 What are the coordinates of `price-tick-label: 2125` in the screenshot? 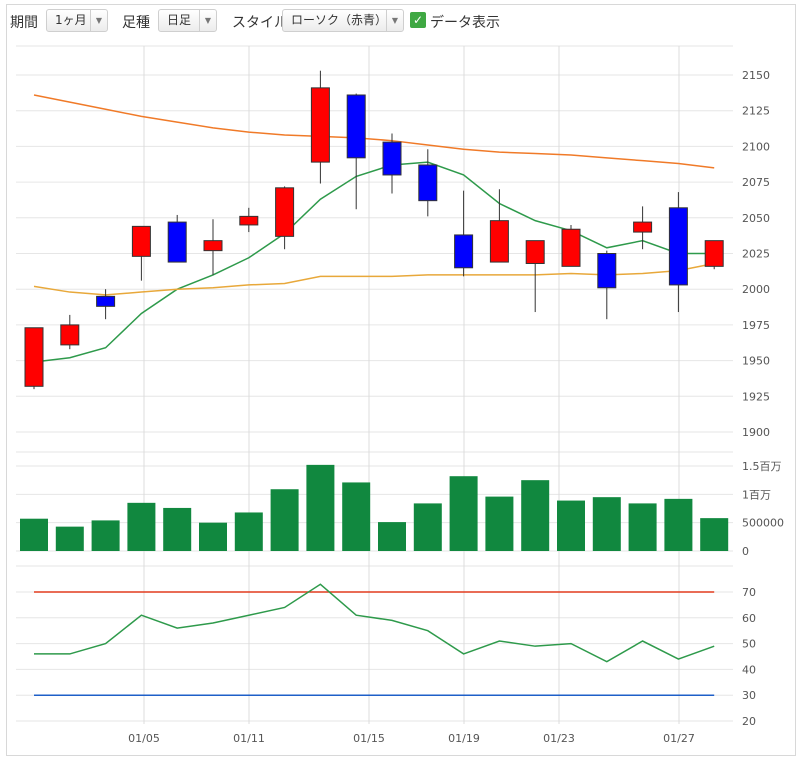 It's located at (756, 111).